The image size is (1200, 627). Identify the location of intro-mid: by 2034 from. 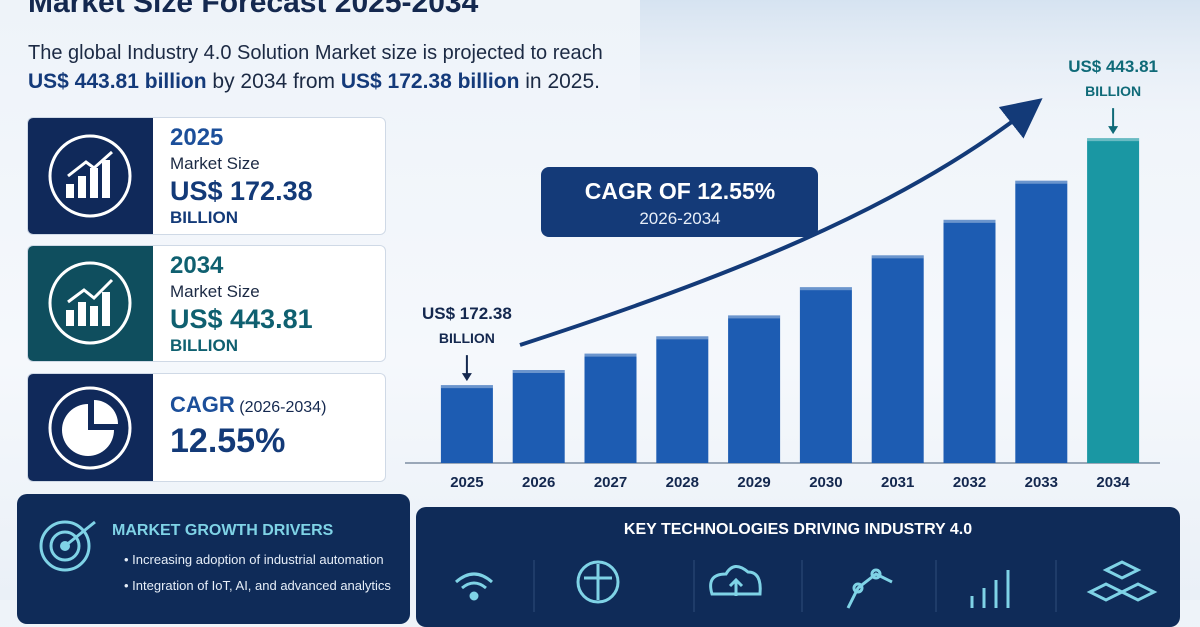
(273, 81).